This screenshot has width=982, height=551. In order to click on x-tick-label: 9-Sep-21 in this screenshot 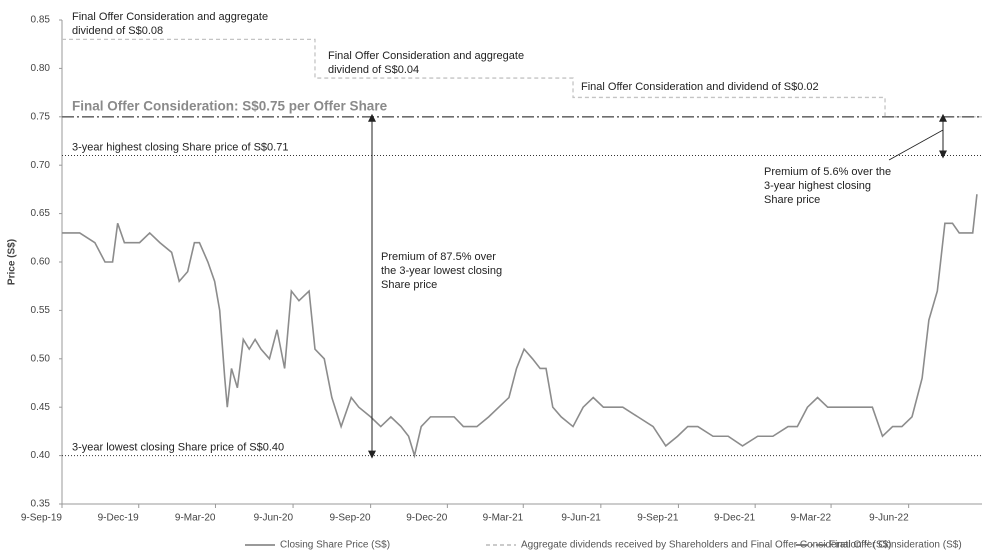, I will do `click(658, 518)`.